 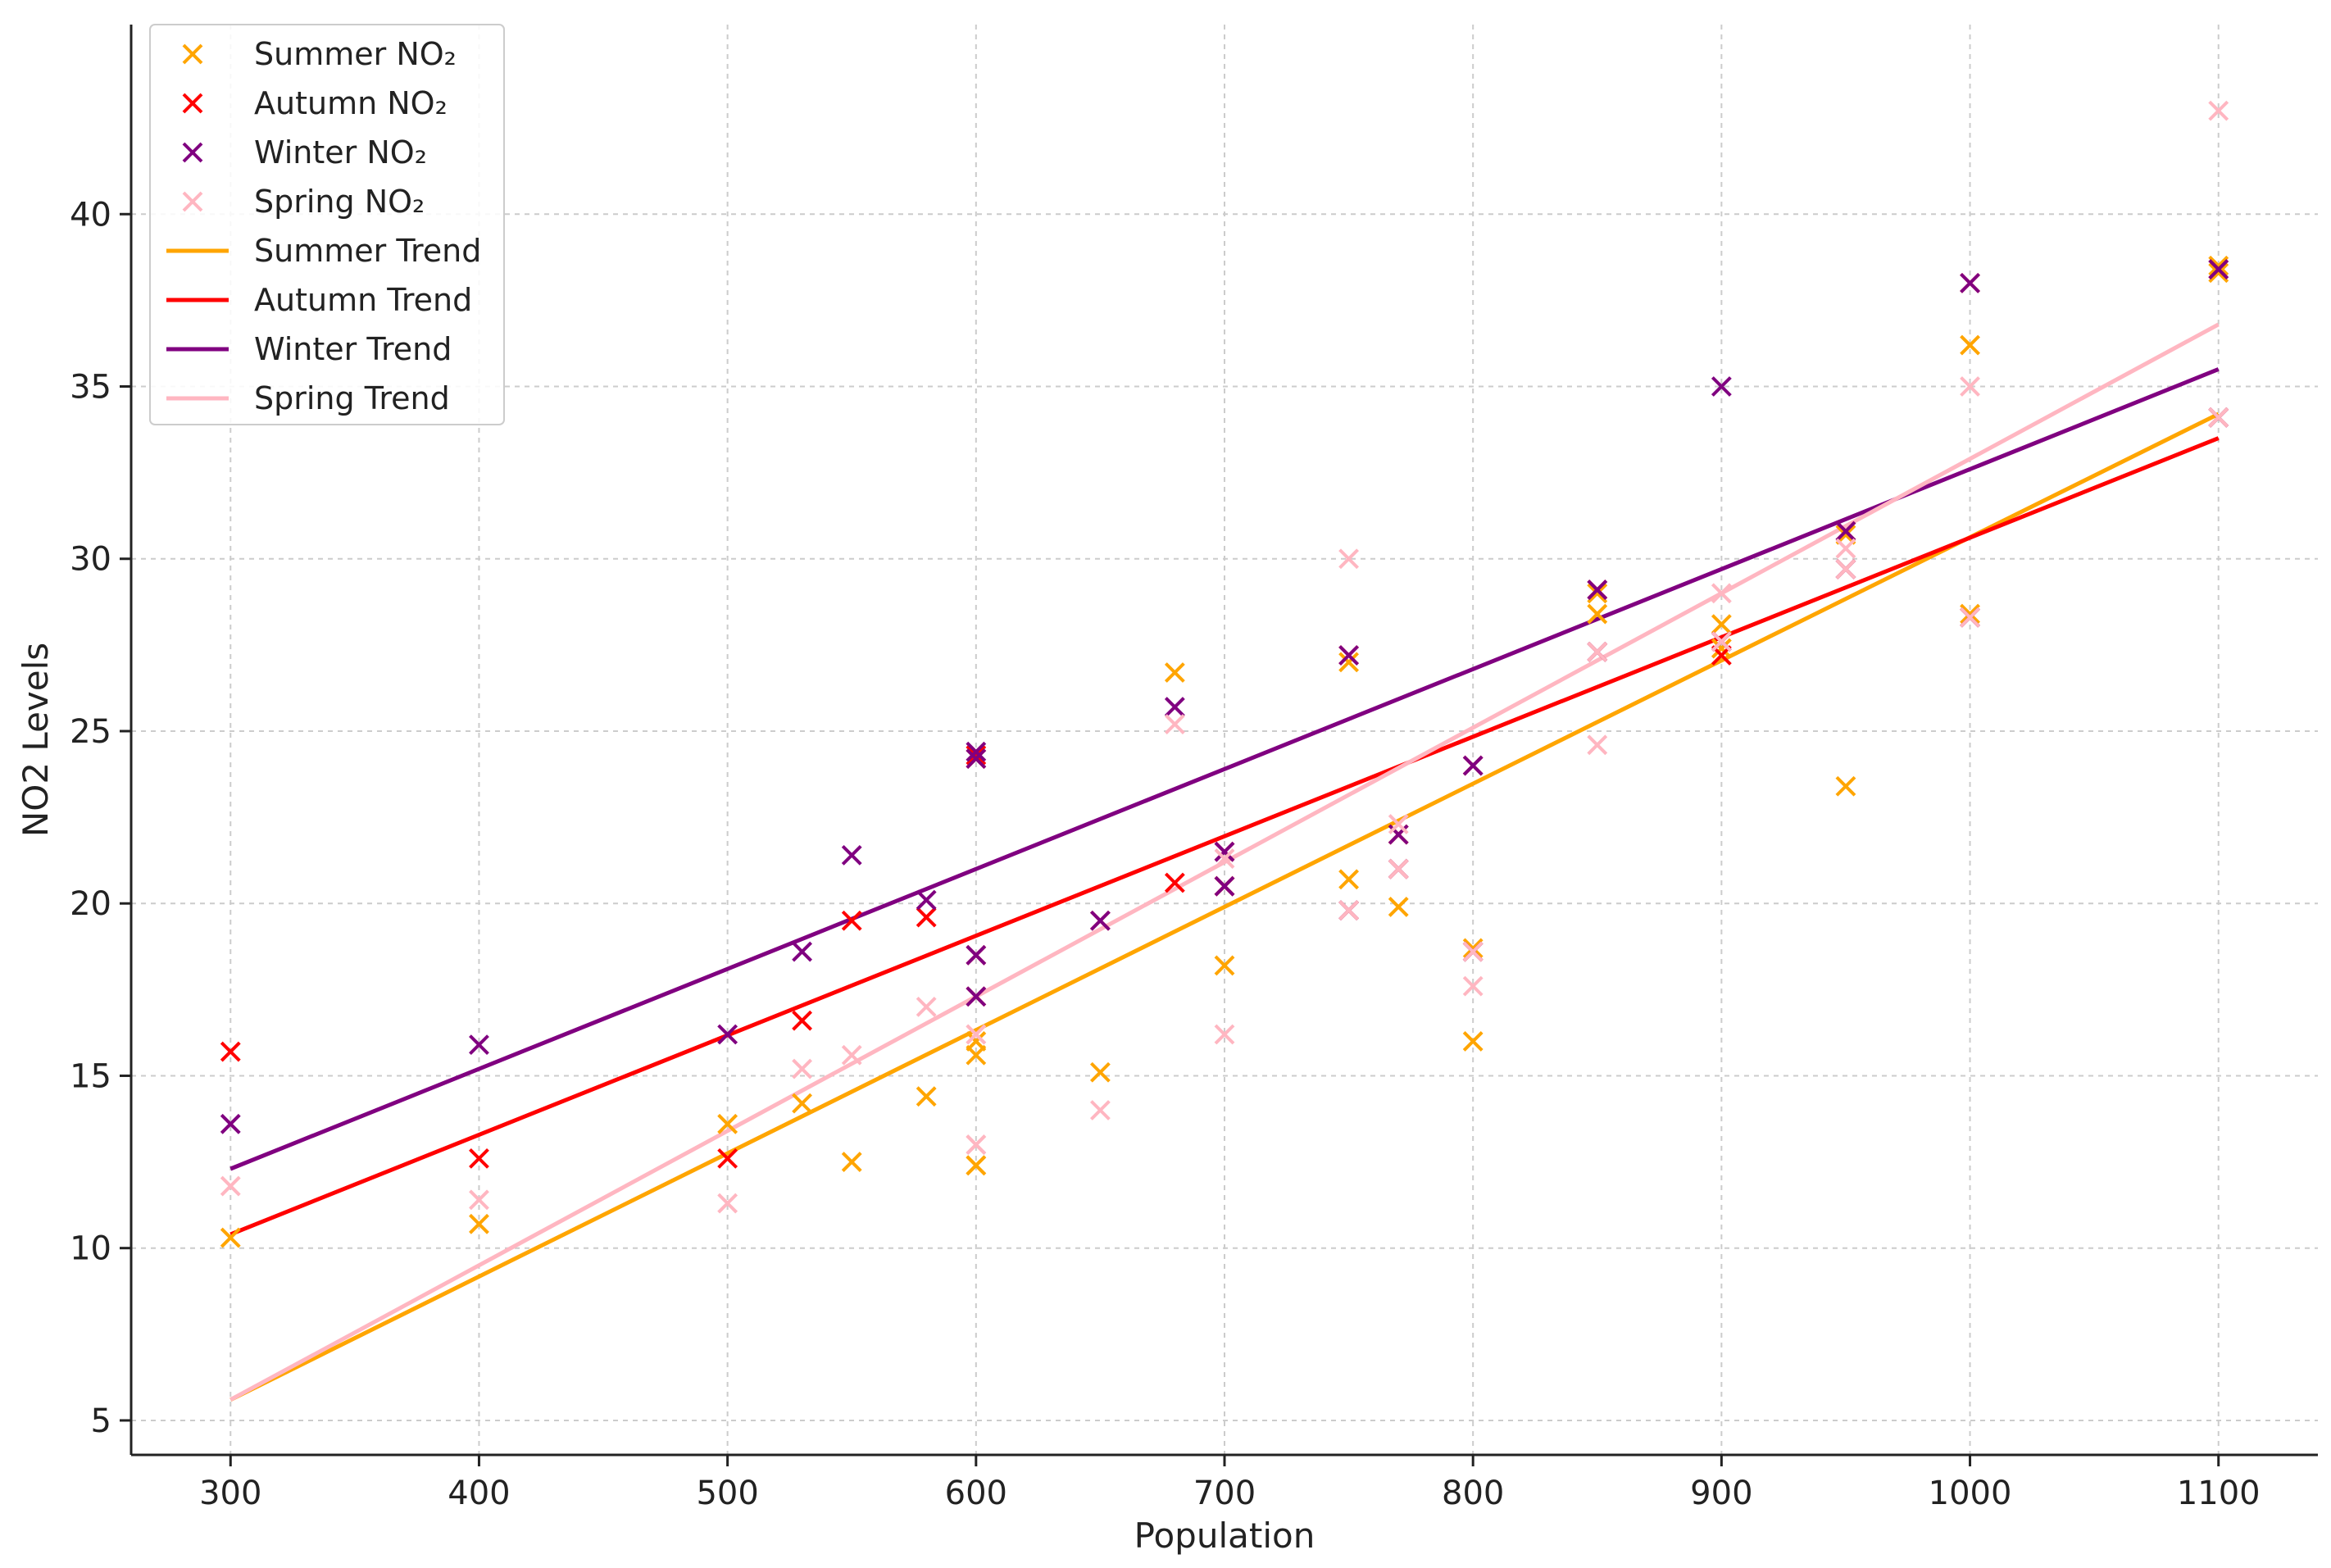 What do you see at coordinates (352, 398) in the screenshot?
I see `legend-label-spring-trend: Spring Trend` at bounding box center [352, 398].